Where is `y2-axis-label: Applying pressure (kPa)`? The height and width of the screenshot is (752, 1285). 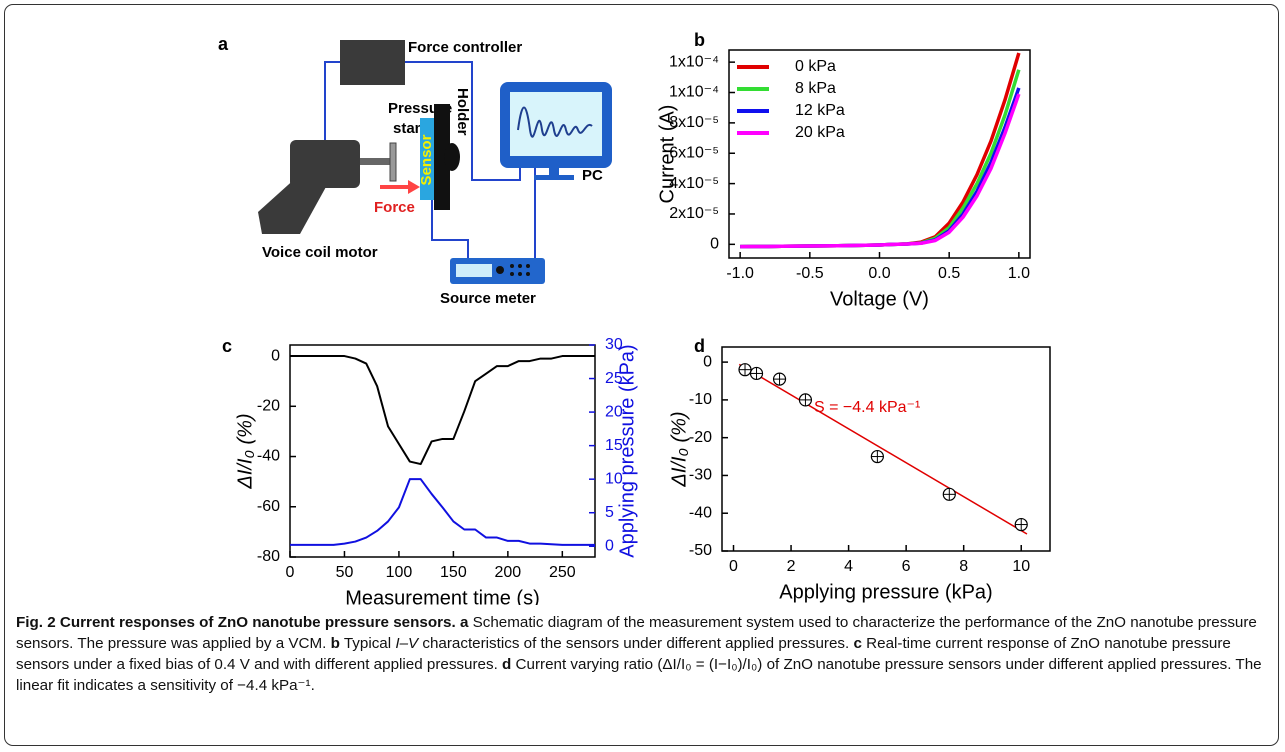 y2-axis-label: Applying pressure (kPa) is located at coordinates (627, 450).